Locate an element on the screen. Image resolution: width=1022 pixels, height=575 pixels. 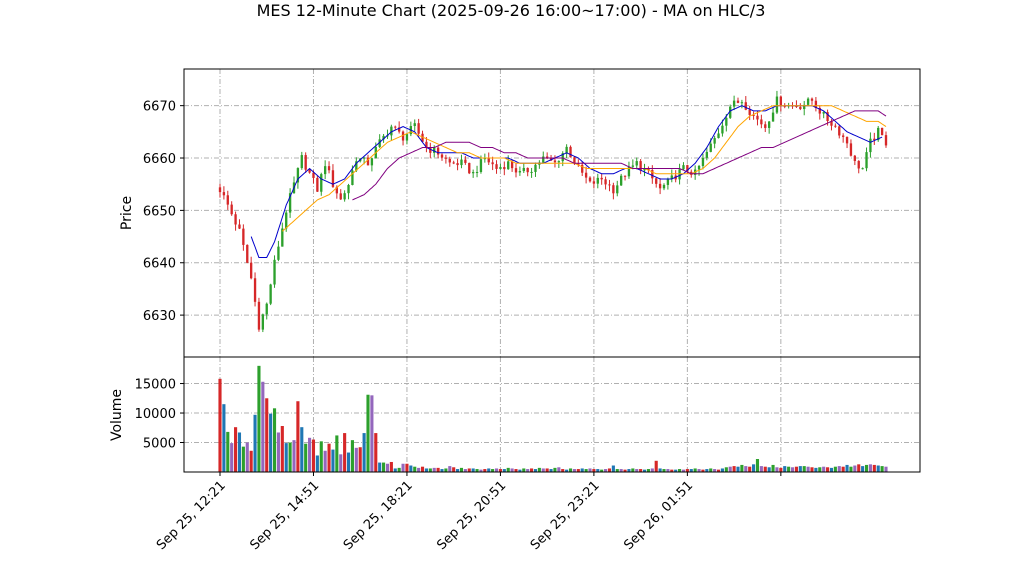
ma-mid-line is located at coordinates (584, 168).